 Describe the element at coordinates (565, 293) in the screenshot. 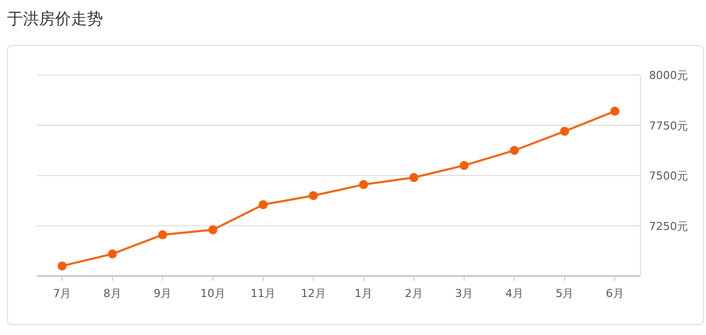

I see `x-tick-label: 5月` at that location.